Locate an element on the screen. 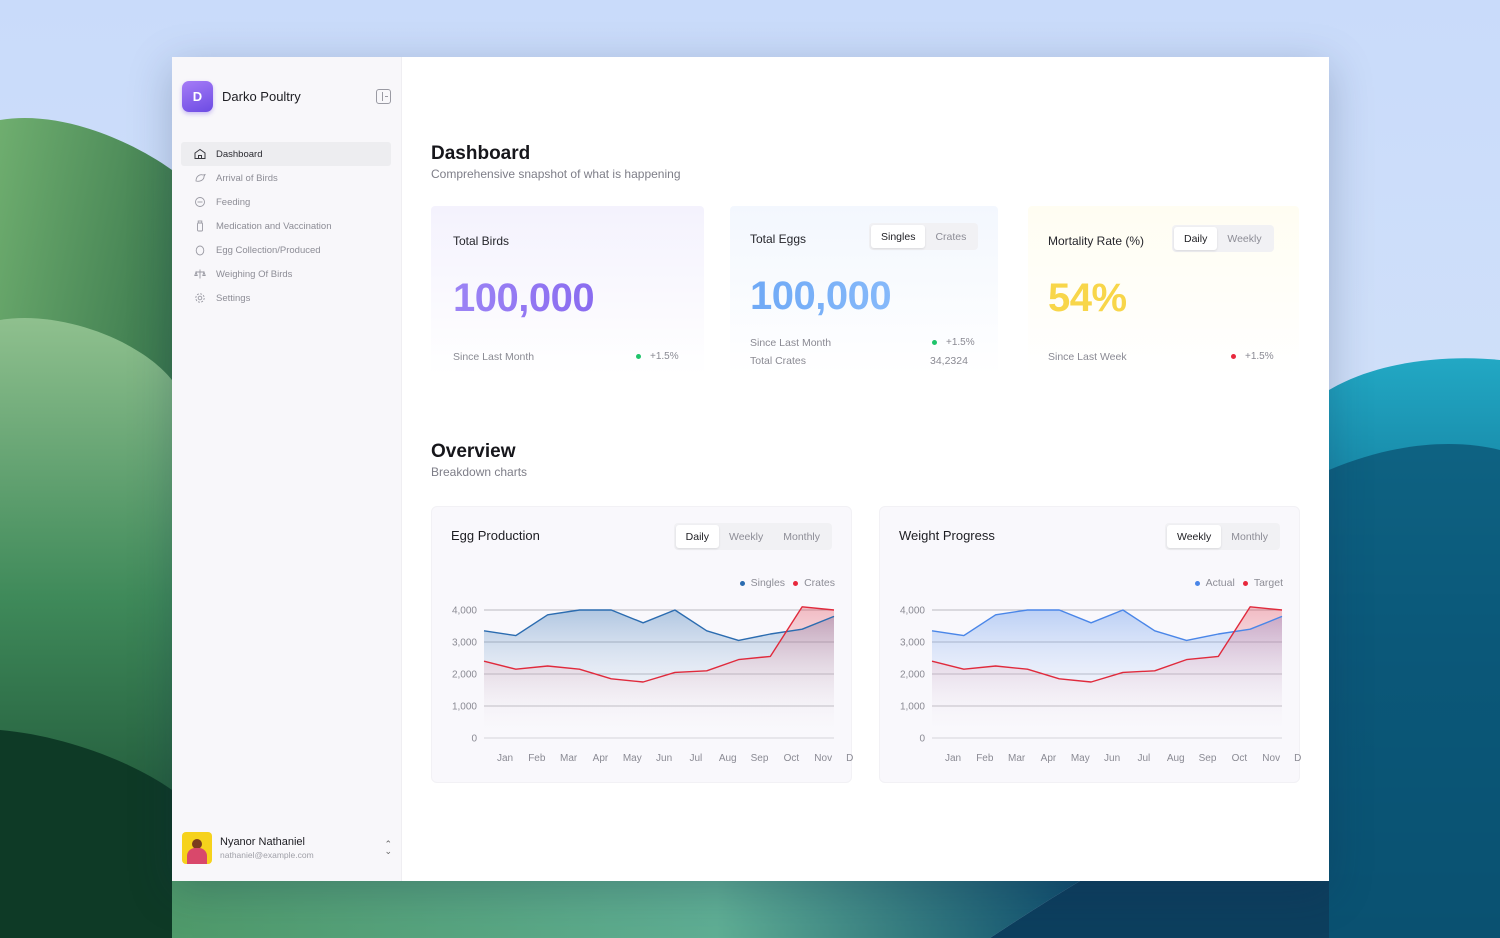  egg-icon is located at coordinates (200, 250).